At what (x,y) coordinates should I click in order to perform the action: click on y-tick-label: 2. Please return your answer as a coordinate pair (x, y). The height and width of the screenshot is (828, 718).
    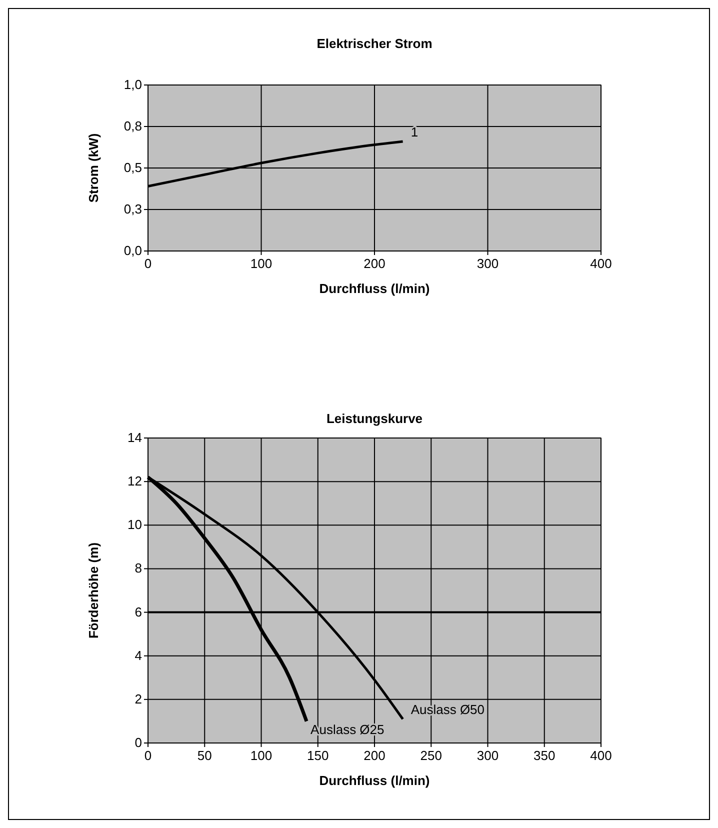
    Looking at the image, I should click on (138, 698).